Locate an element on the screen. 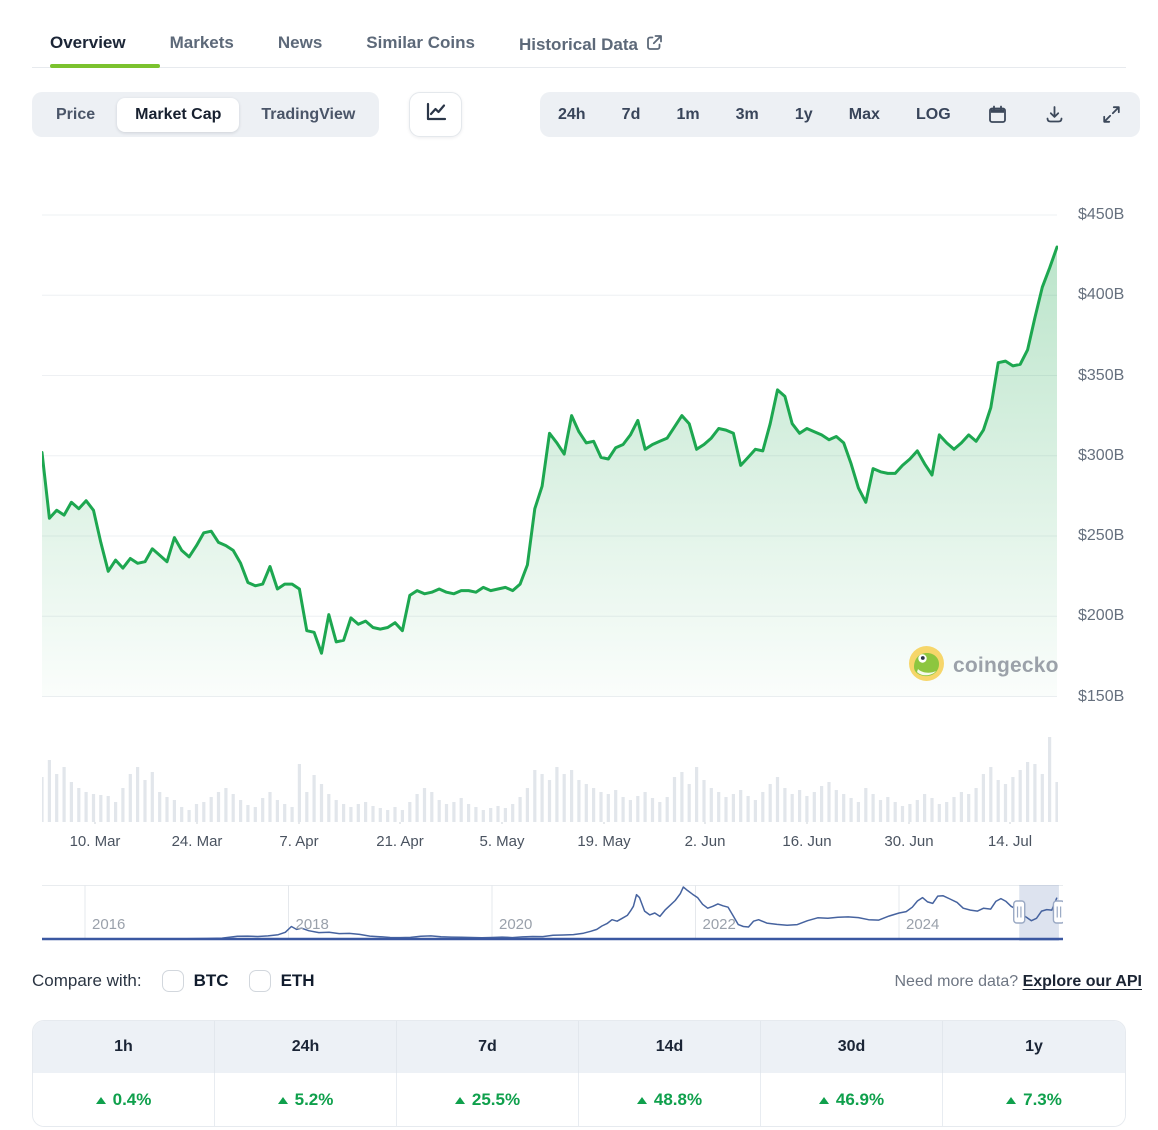  perf-header-7d: 7d is located at coordinates (488, 1047).